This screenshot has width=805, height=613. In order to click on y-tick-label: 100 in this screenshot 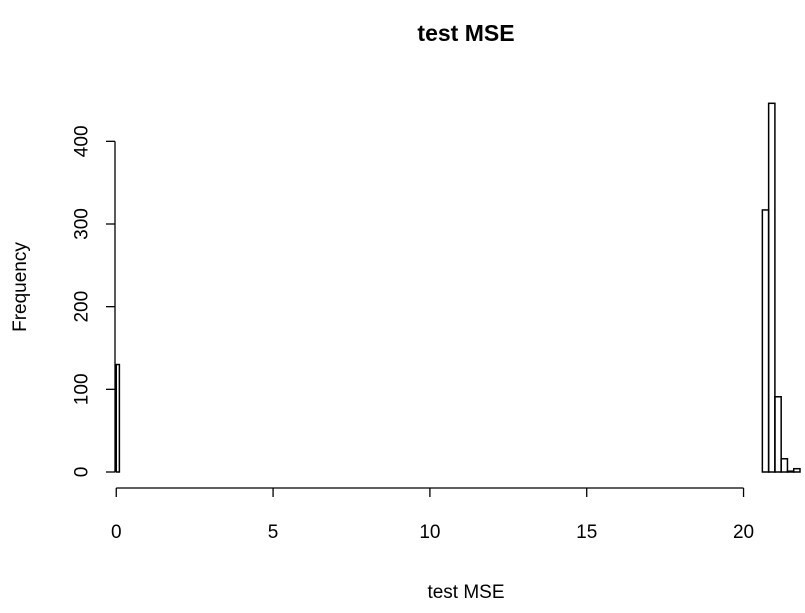, I will do `click(82, 389)`.